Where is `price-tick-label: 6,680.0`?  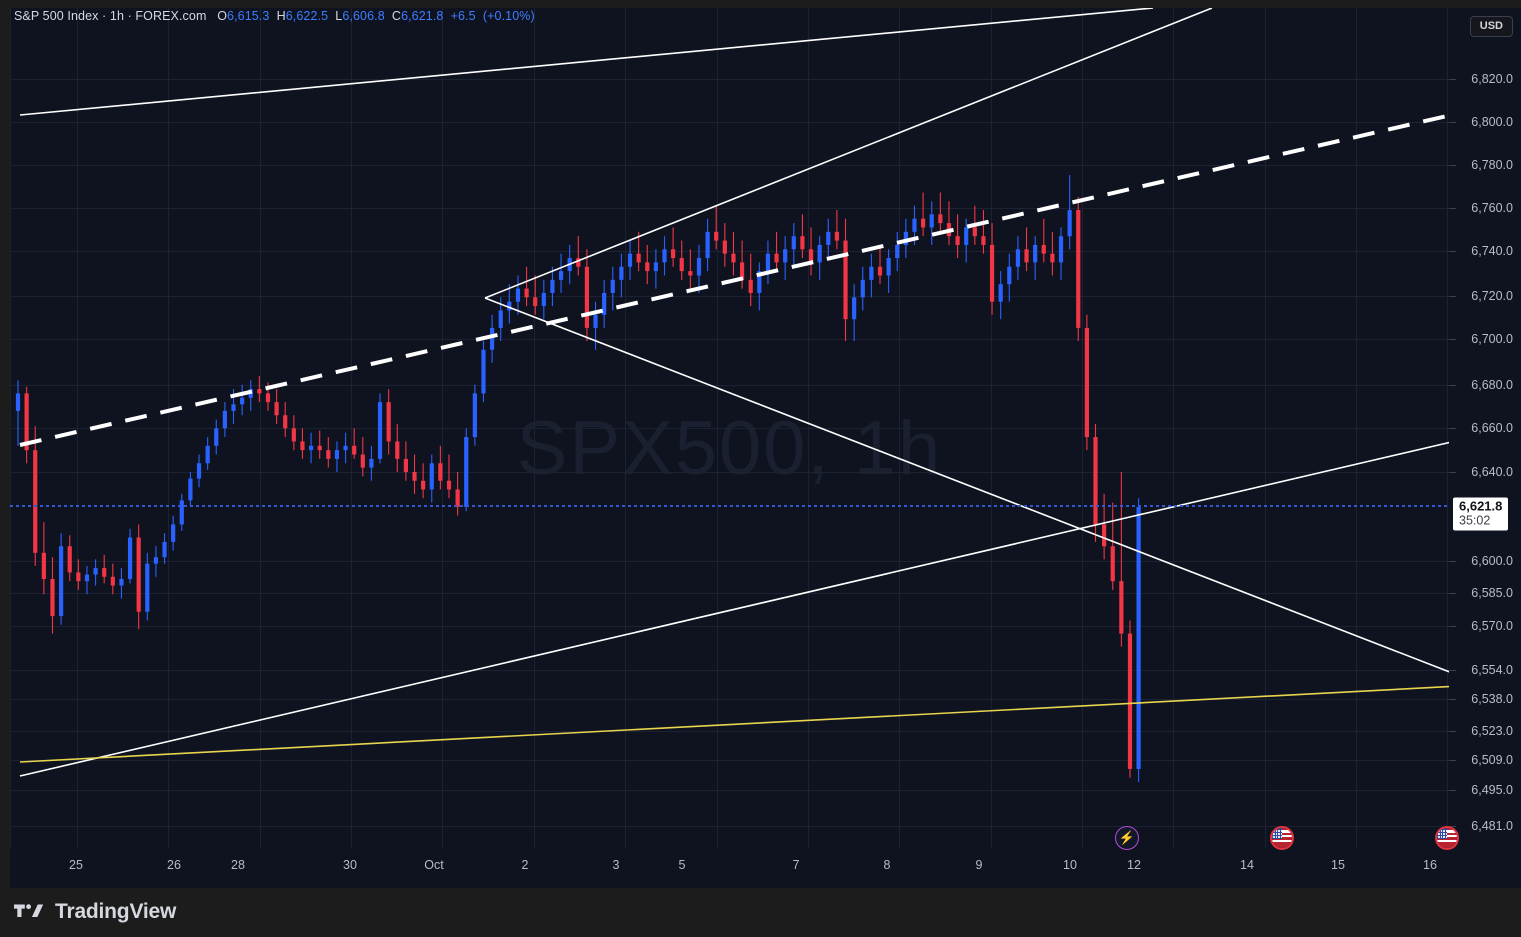
price-tick-label: 6,680.0 is located at coordinates (1492, 385).